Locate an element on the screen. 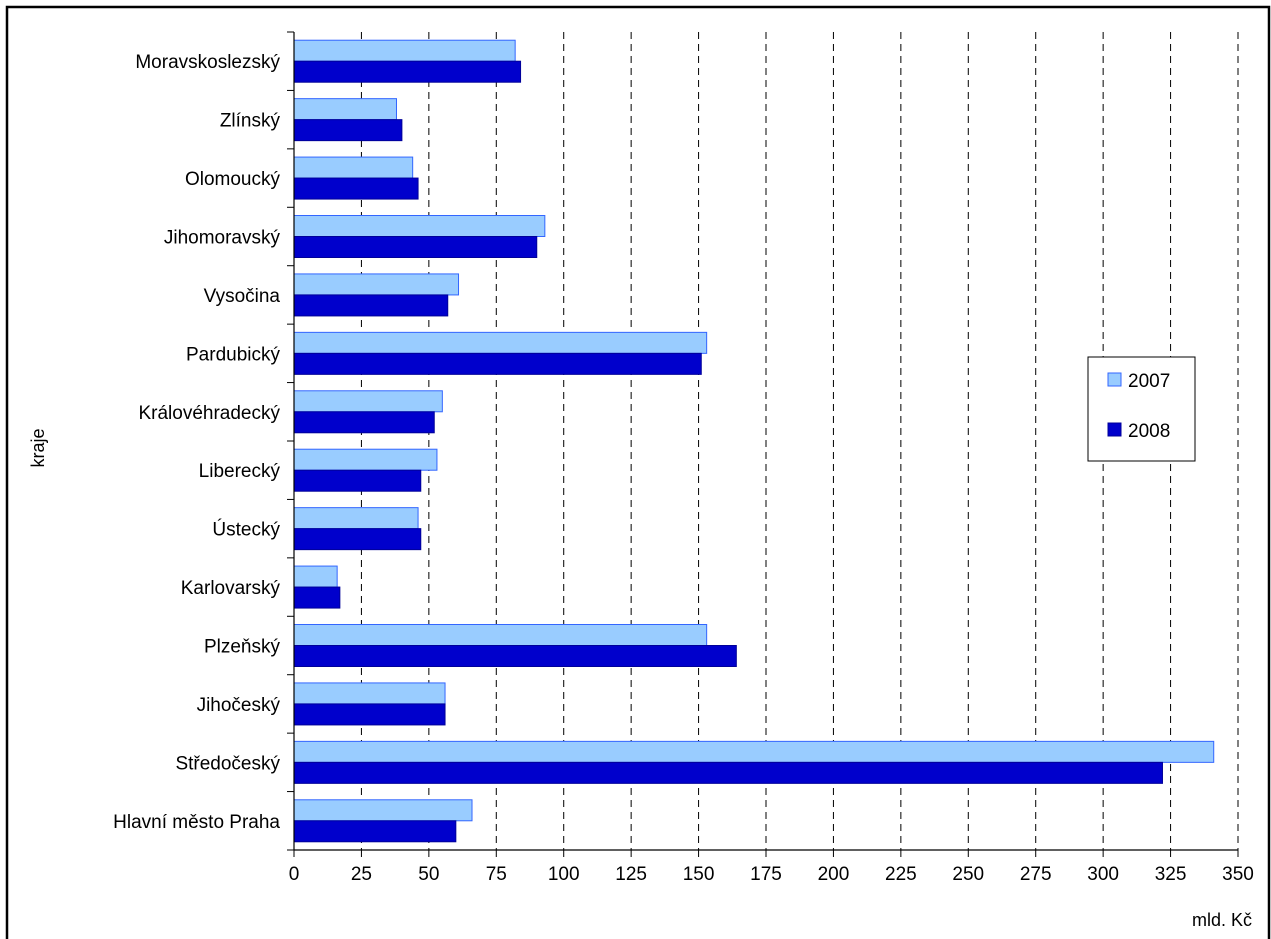  x-tick-label: 75 is located at coordinates (496, 874).